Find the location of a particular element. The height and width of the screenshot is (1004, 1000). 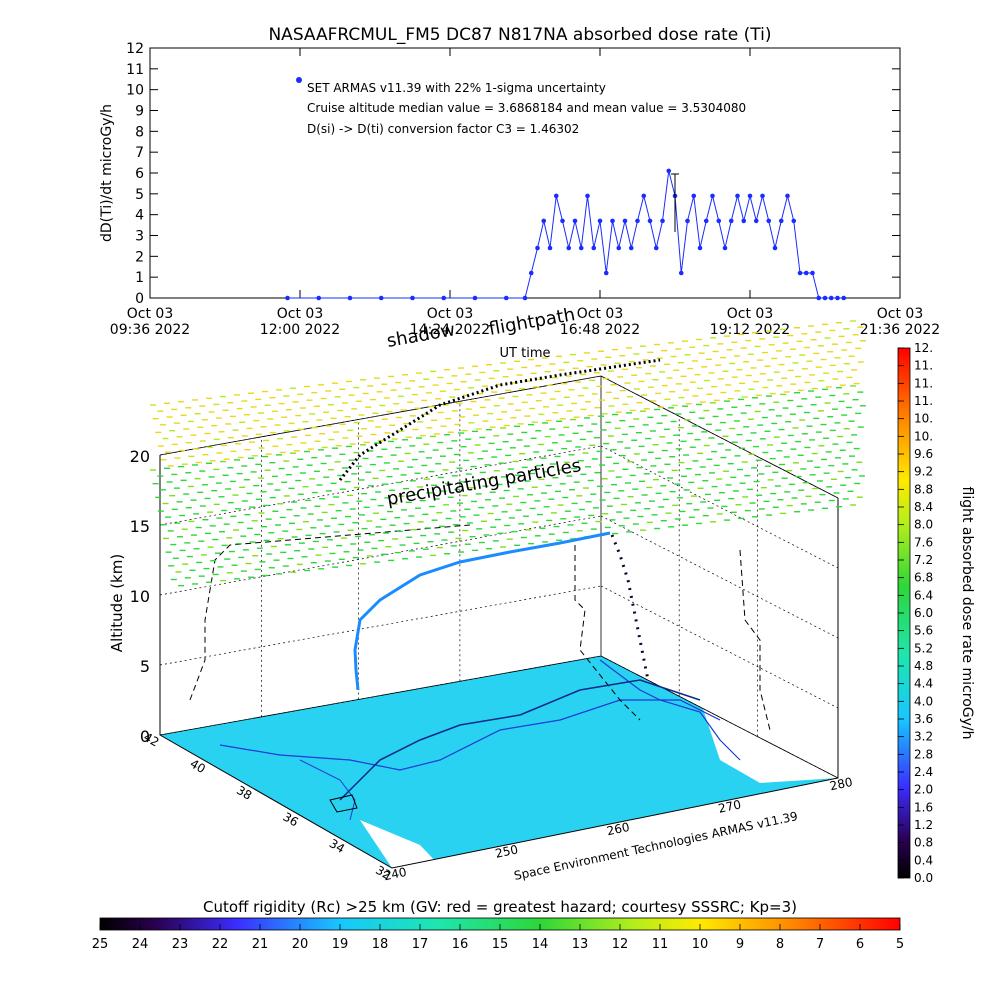

dose-tick-label: 0.4 is located at coordinates (923, 860).